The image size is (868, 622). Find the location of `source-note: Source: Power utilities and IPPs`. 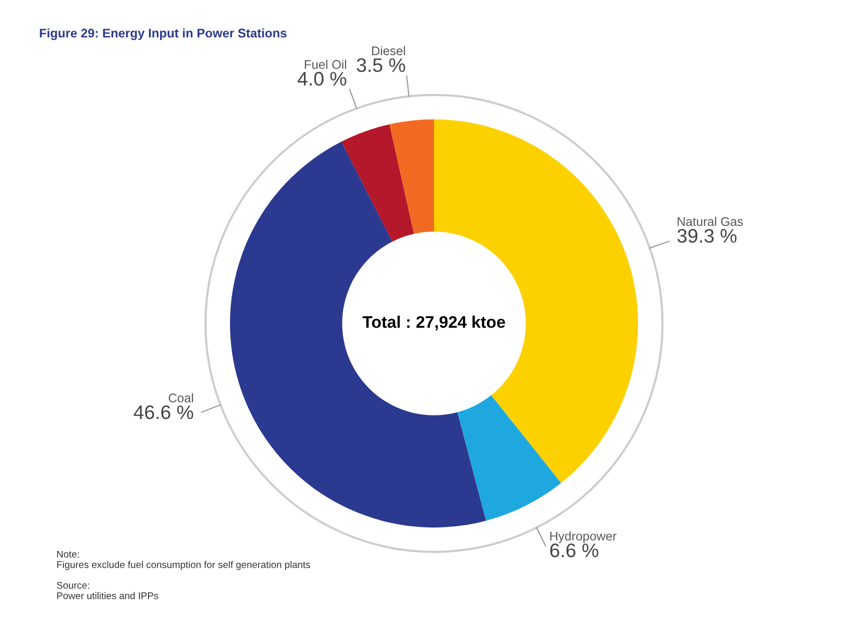

source-note: Source: Power utilities and IPPs is located at coordinates (107, 591).